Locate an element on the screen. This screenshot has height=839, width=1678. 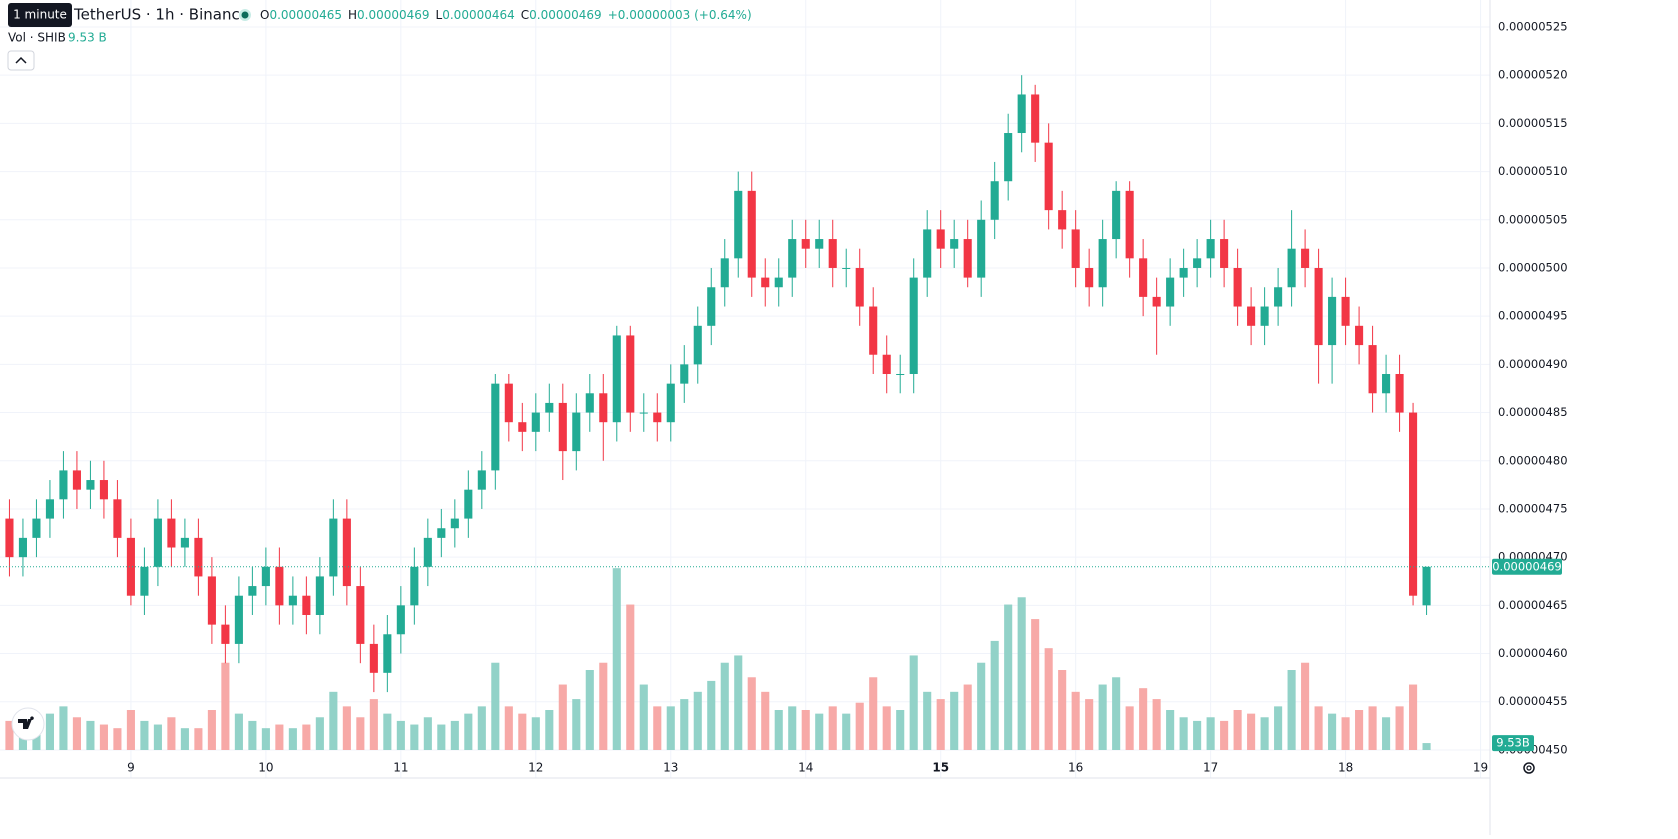
y-tick-label: 0.00000505 is located at coordinates (1533, 219).